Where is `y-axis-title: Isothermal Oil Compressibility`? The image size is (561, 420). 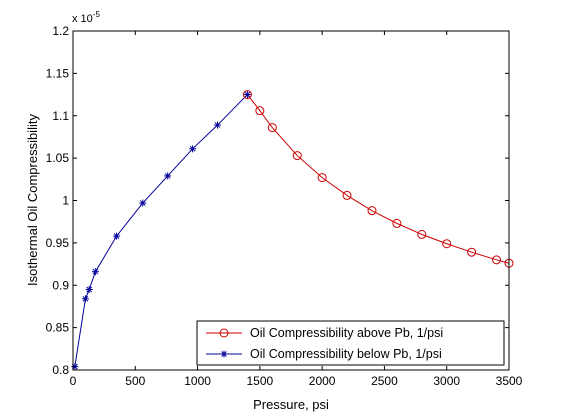 y-axis-title: Isothermal Oil Compressibility is located at coordinates (32, 200).